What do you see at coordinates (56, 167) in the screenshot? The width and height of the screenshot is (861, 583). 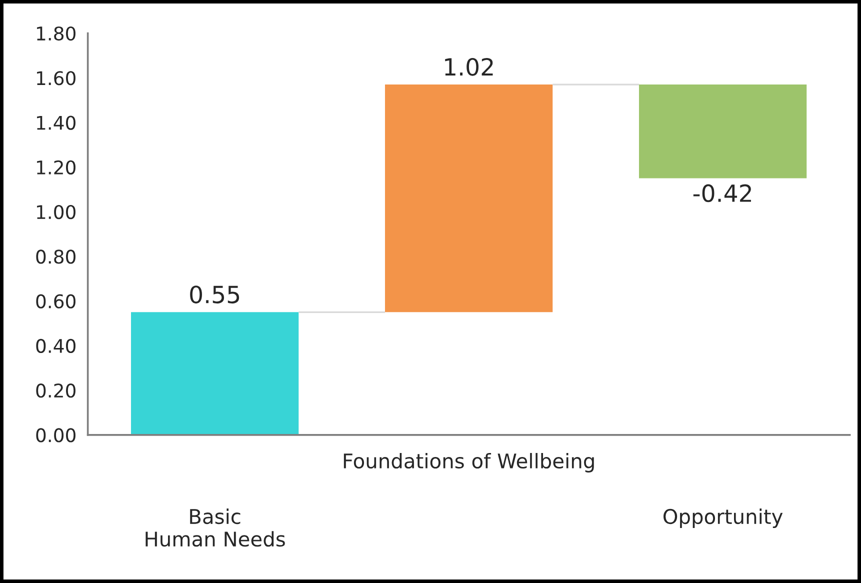 I see `y-tick-label: 1.20` at bounding box center [56, 167].